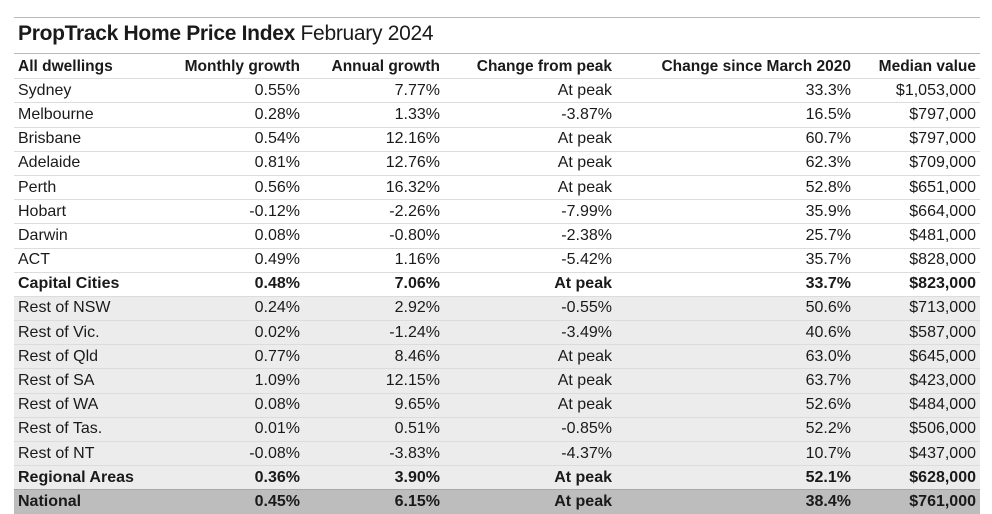  What do you see at coordinates (412, 163) in the screenshot?
I see `annual-growth-cell: 12.76%` at bounding box center [412, 163].